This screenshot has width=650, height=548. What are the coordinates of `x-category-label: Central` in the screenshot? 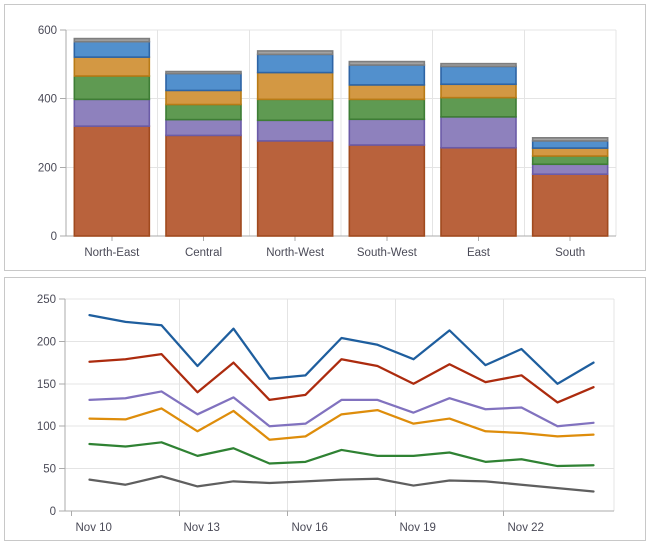 It's located at (203, 253).